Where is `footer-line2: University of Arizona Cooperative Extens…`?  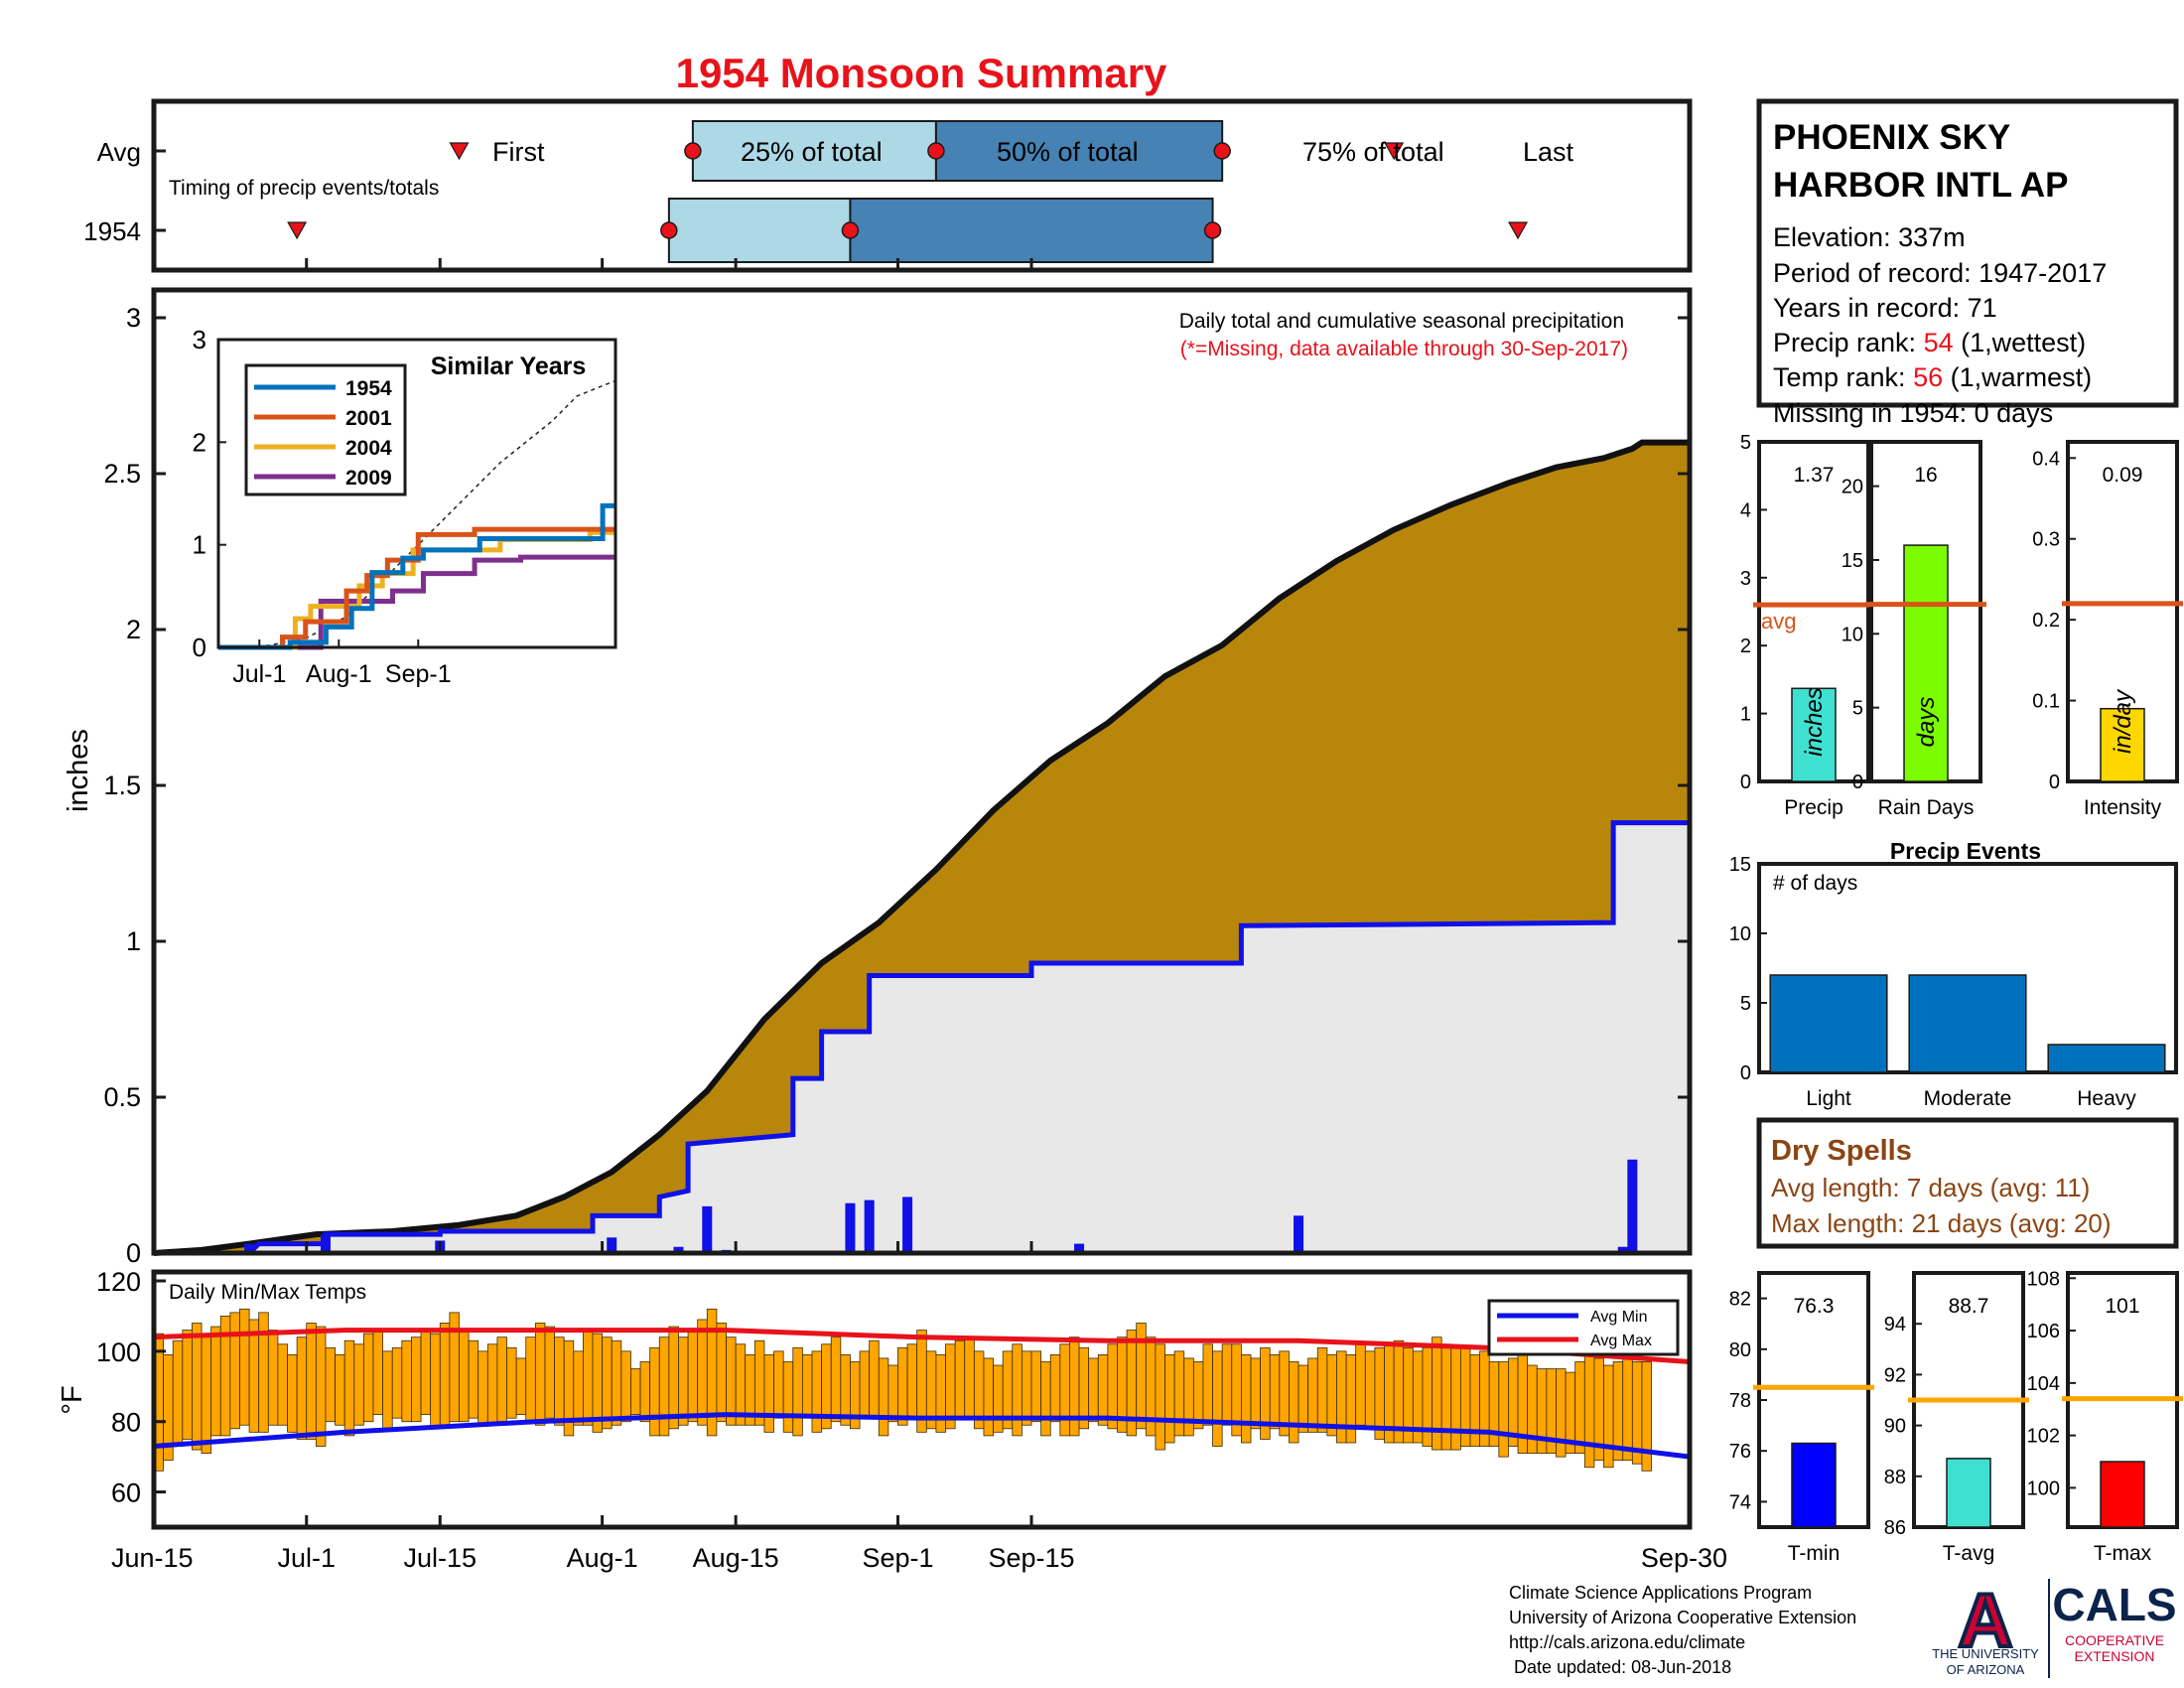
footer-line2: University of Arizona Cooperative Extens… is located at coordinates (1682, 1617).